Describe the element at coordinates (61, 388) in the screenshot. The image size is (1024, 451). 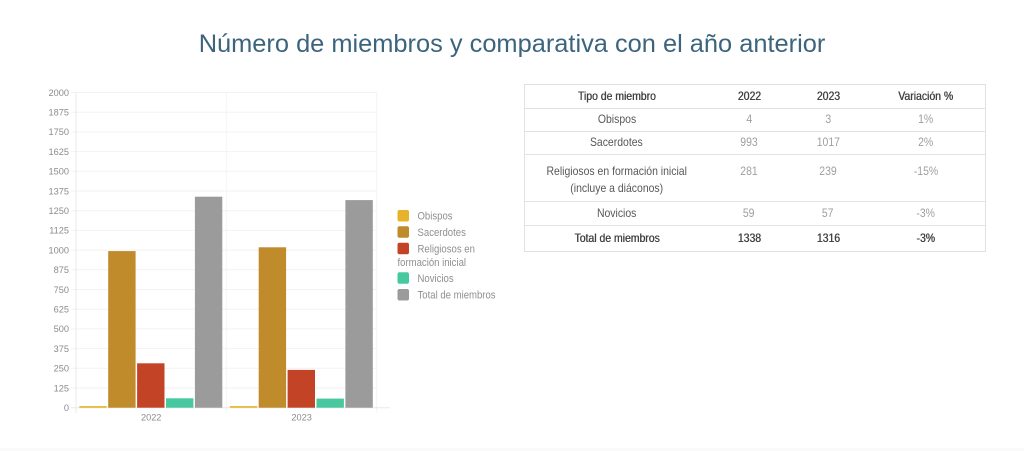
I see `svg-text: 125` at that location.